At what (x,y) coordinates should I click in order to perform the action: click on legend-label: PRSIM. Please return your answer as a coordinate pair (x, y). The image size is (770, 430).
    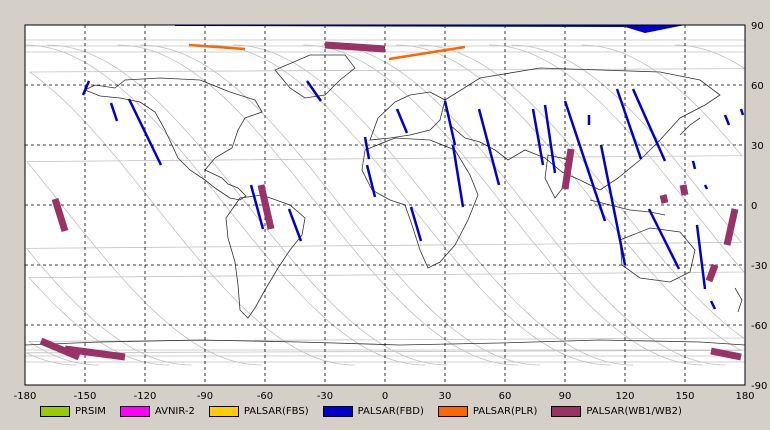
    Looking at the image, I should click on (90, 411).